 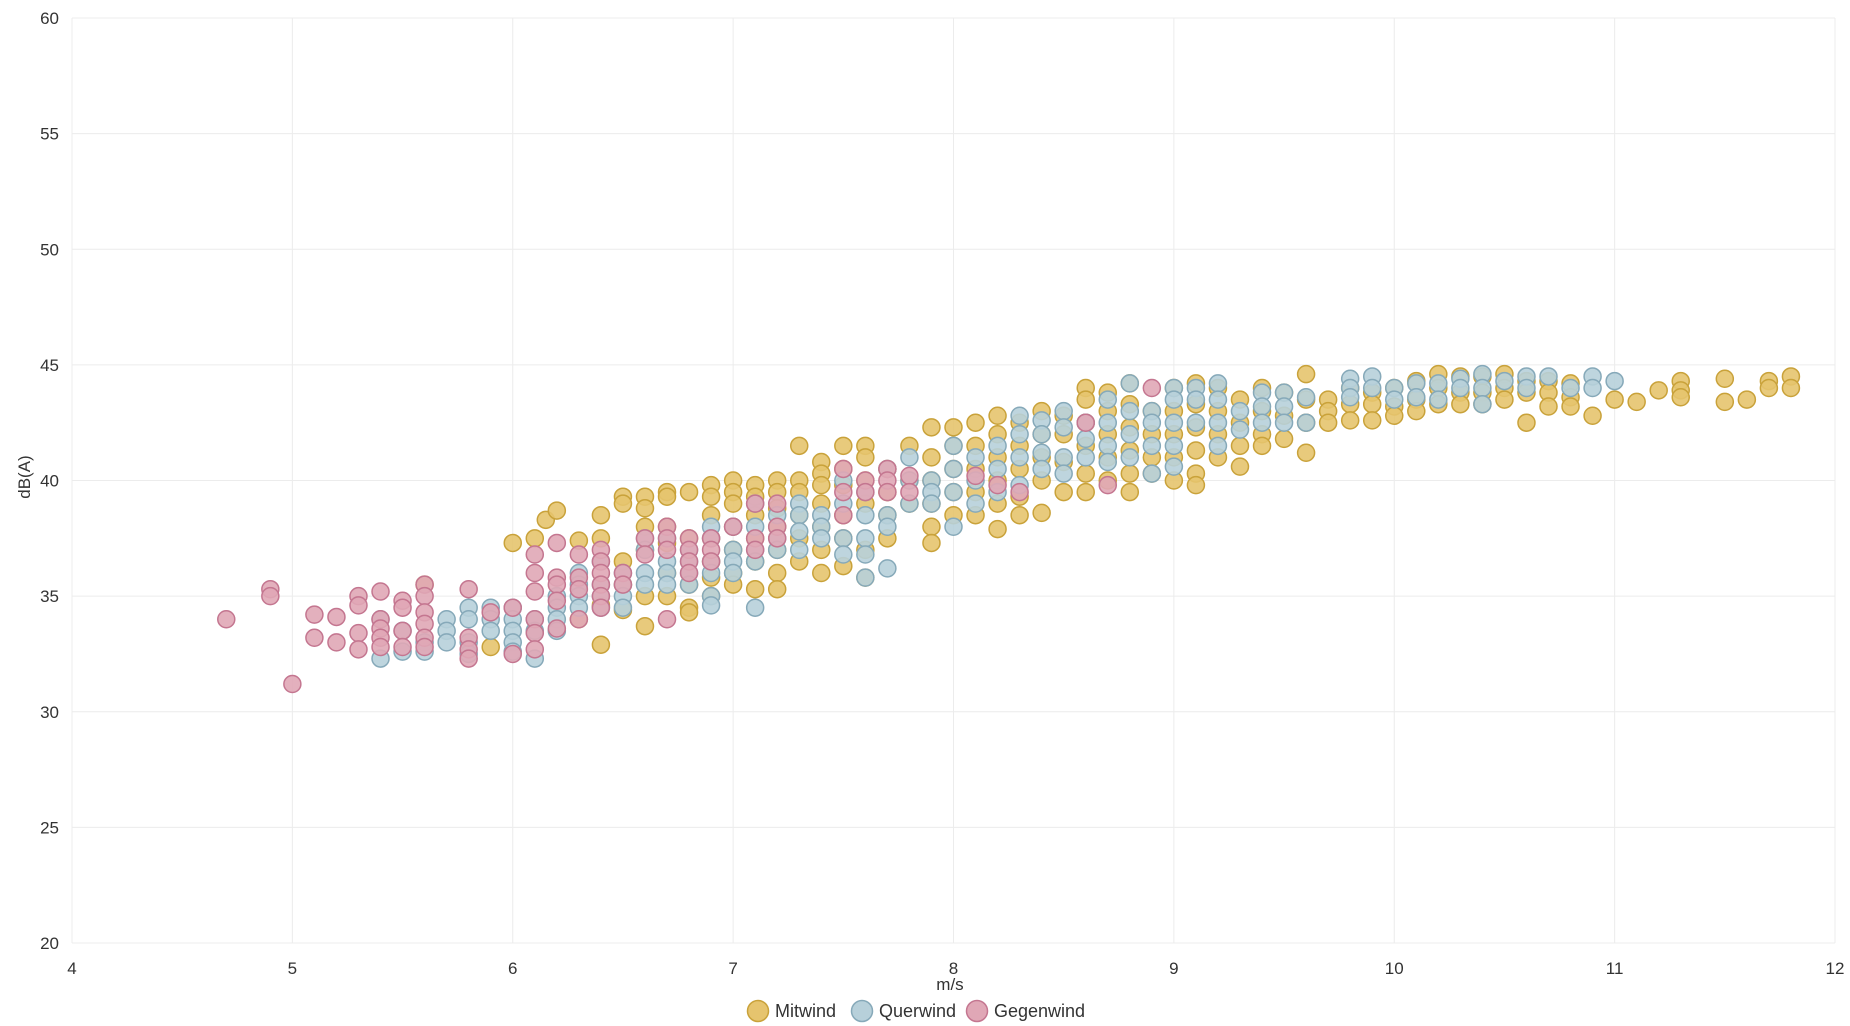 I want to click on x-tick-label: 5, so click(x=292, y=968).